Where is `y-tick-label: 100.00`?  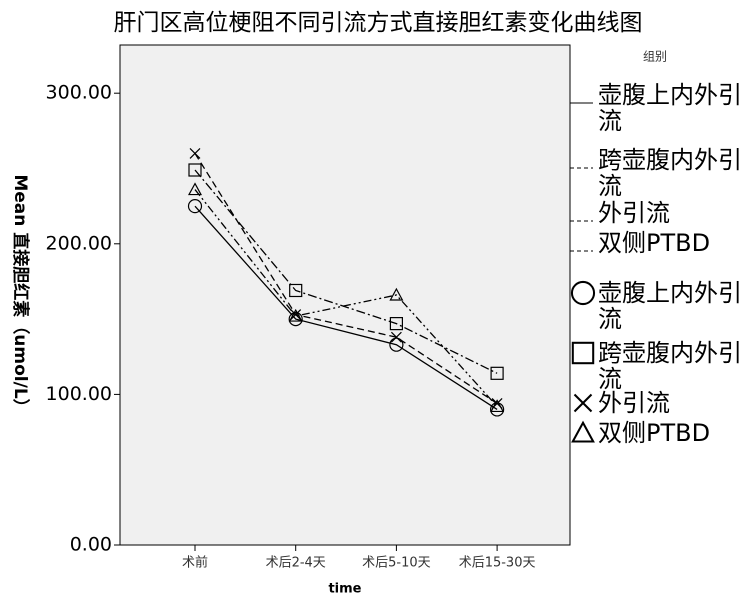 y-tick-label: 100.00 is located at coordinates (79, 394).